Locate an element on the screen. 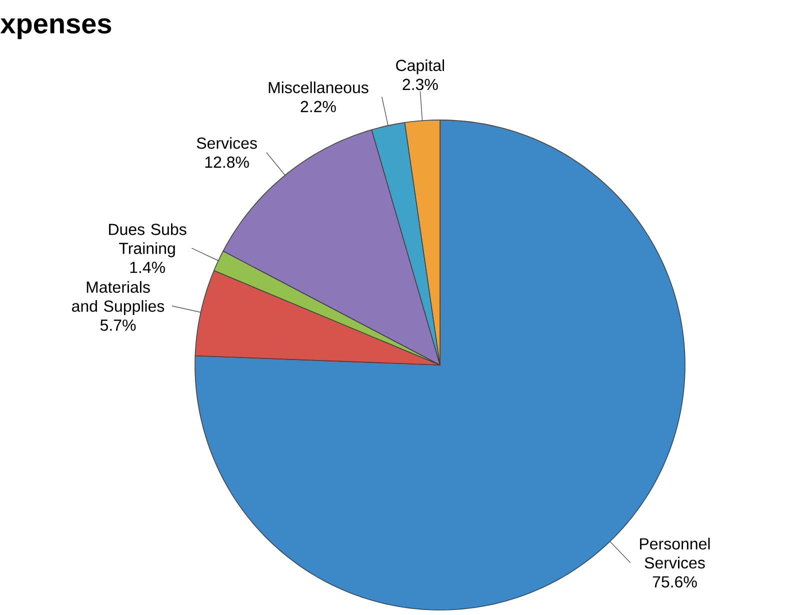  data-label: 2.3% is located at coordinates (420, 84).